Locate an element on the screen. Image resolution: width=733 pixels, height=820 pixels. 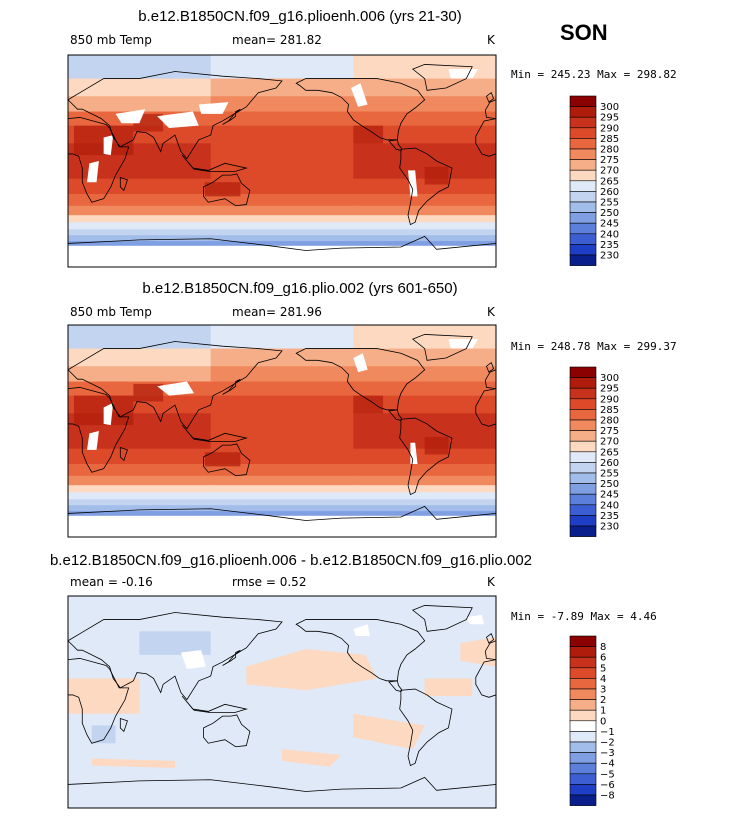
panel-2-mean-label: mean= 281.96 is located at coordinates (277, 312).